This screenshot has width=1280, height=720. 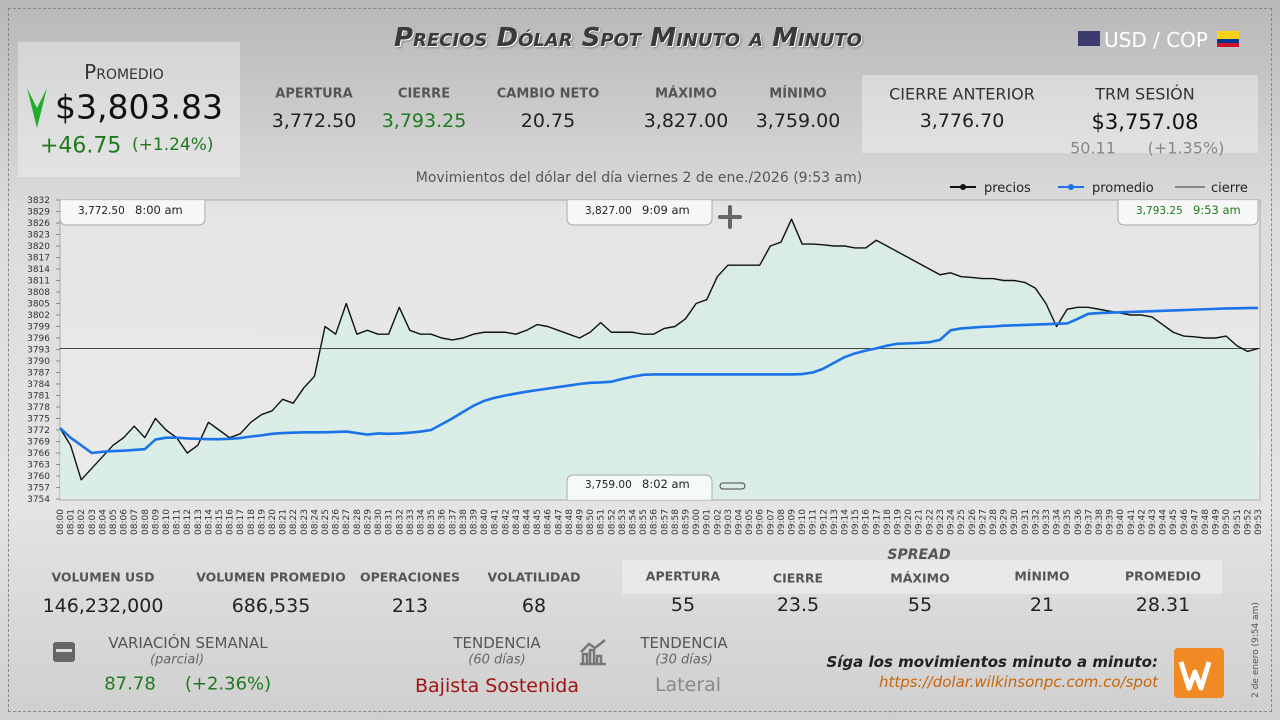 I want to click on x-tick-label: 08:53, so click(x=623, y=522).